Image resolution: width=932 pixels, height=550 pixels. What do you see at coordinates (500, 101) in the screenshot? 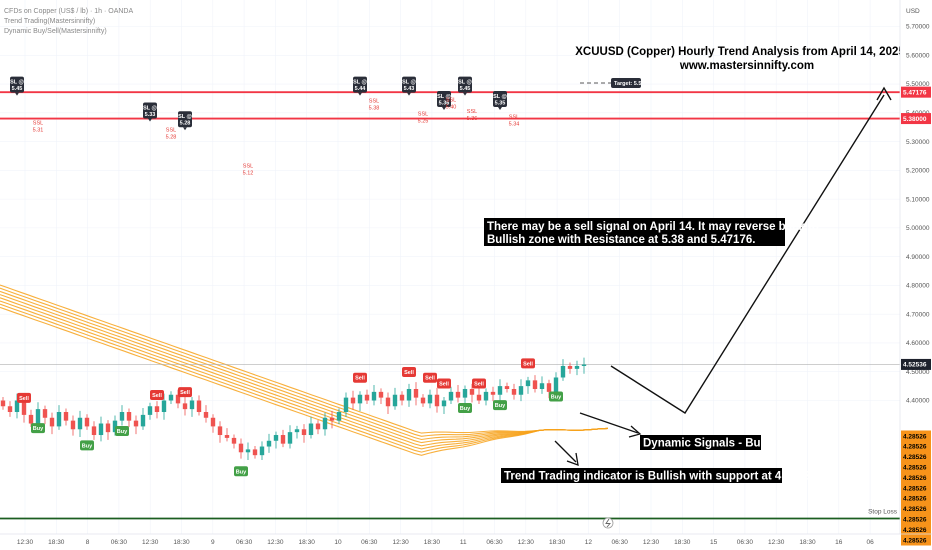
I see `sl-marker: SL @5.35` at bounding box center [500, 101].